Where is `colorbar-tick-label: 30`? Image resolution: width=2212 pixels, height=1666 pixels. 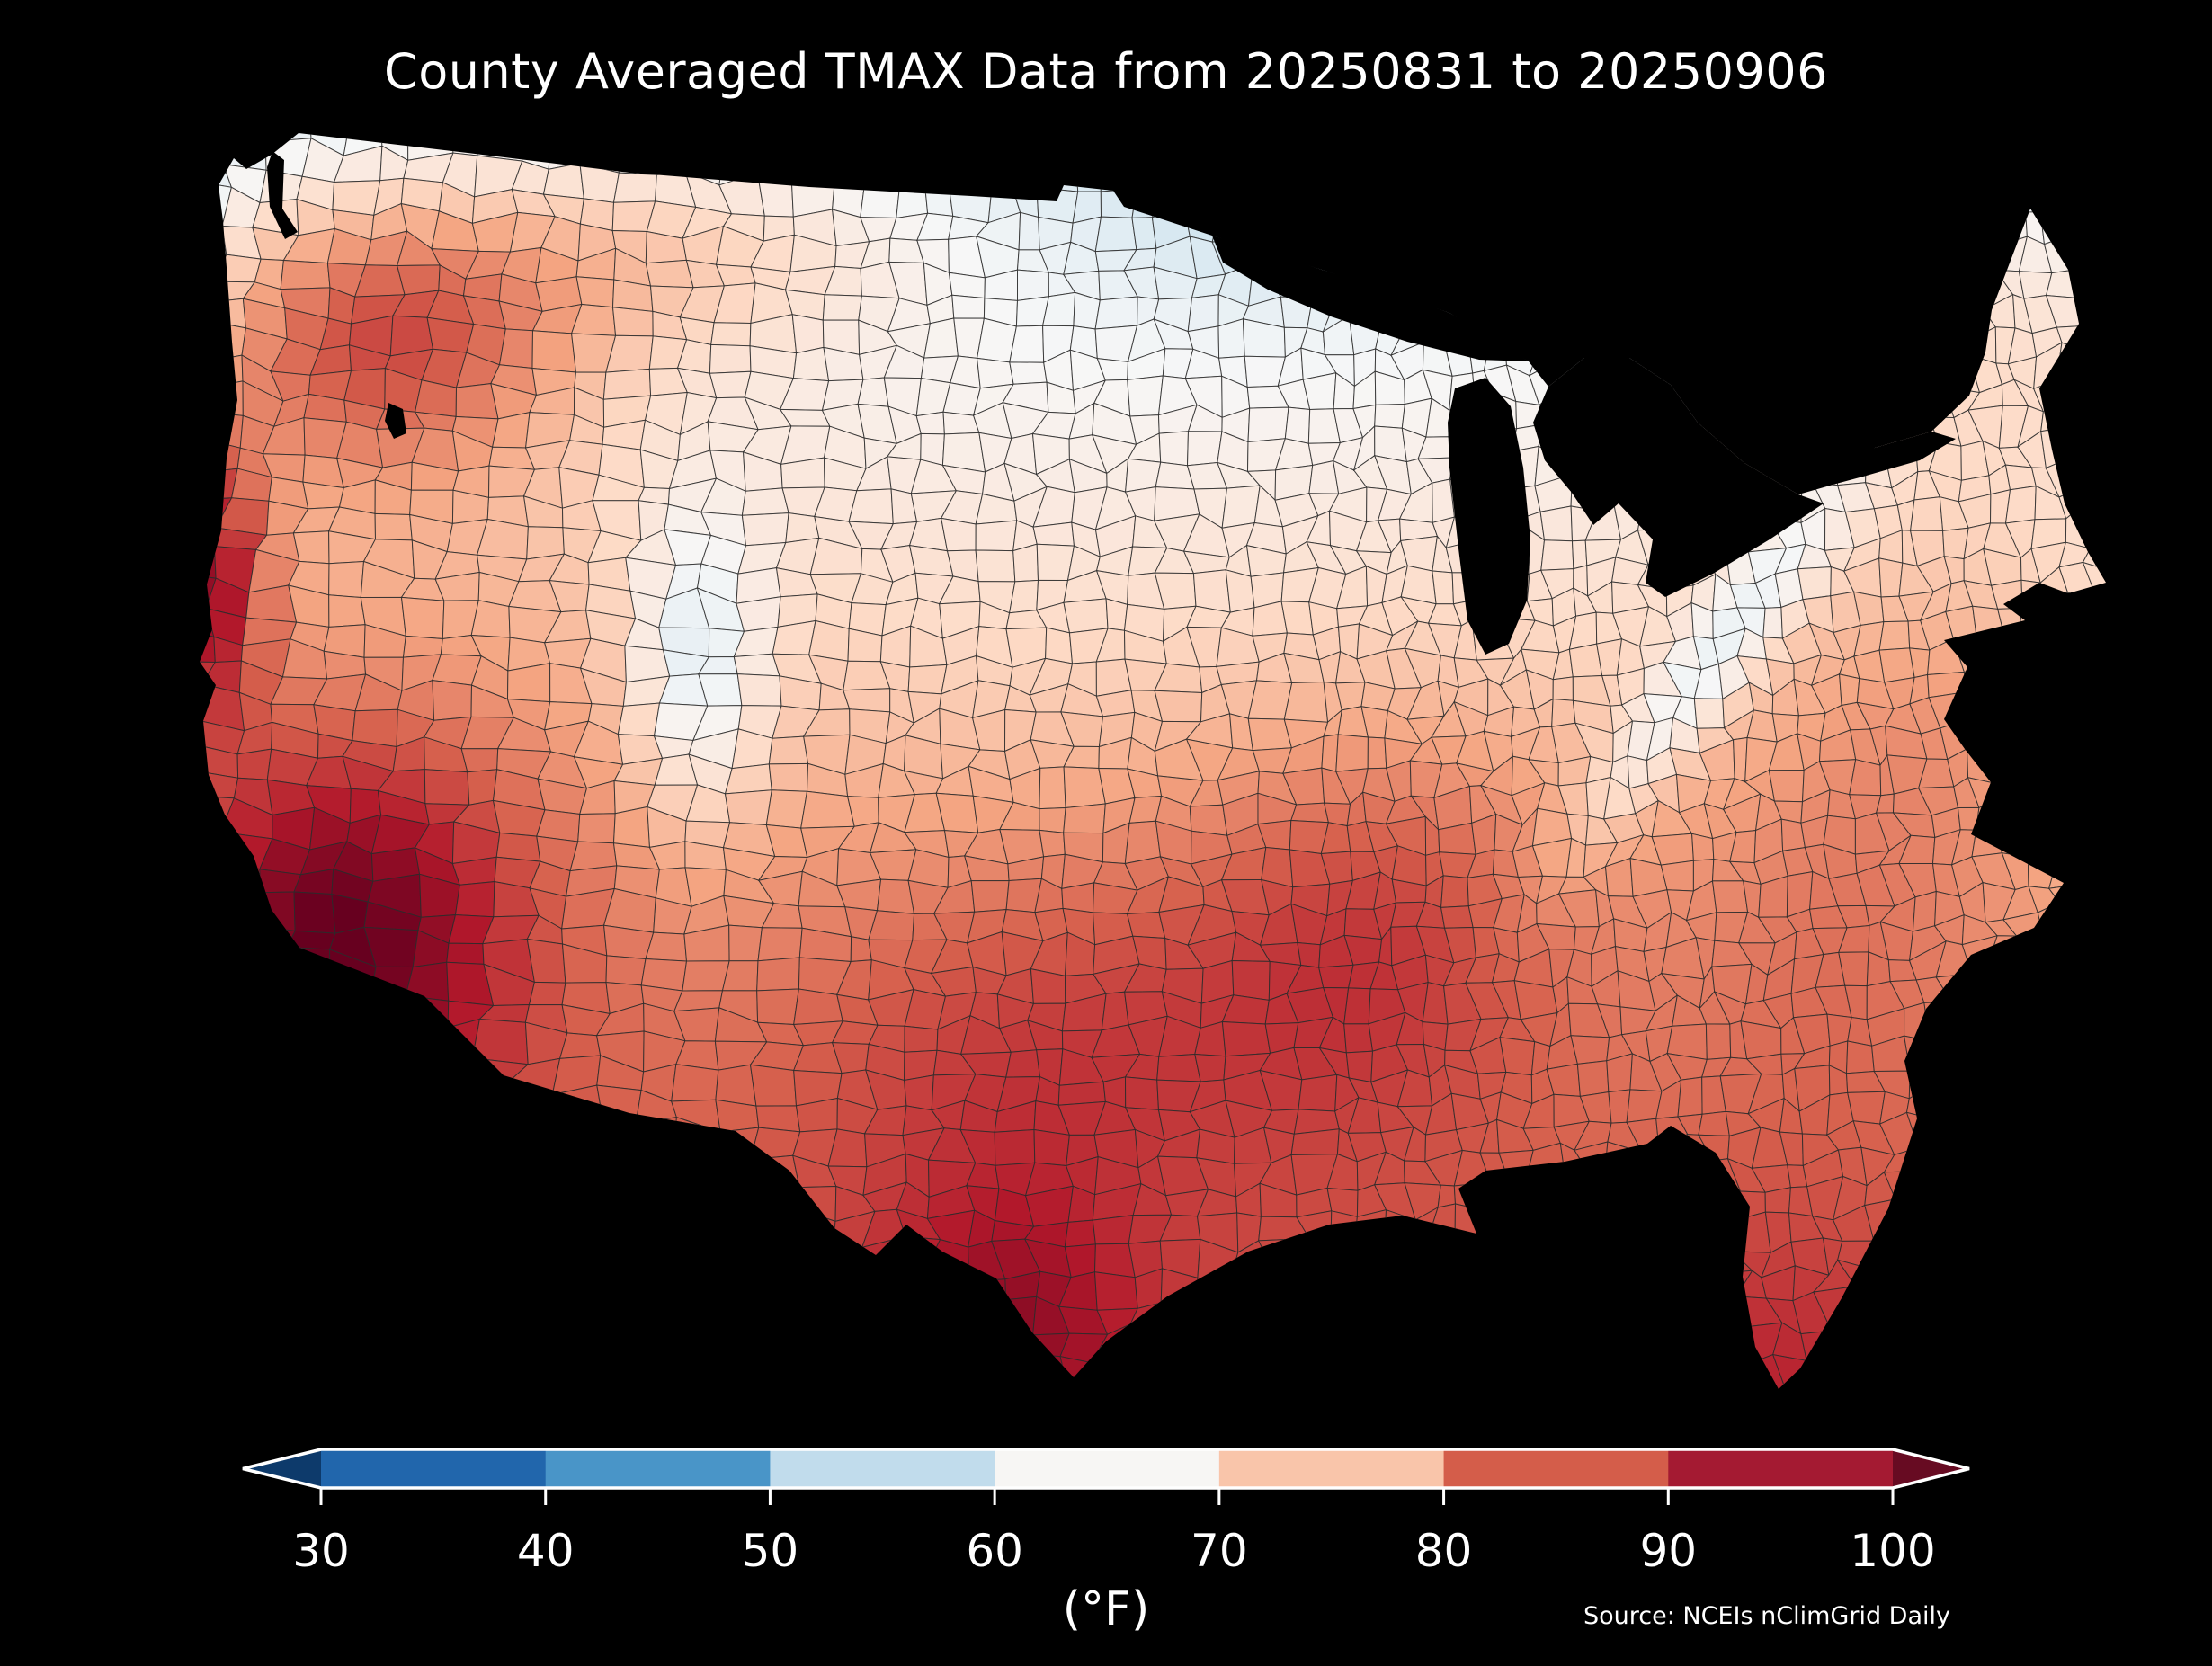
colorbar-tick-label: 30 is located at coordinates (321, 1551).